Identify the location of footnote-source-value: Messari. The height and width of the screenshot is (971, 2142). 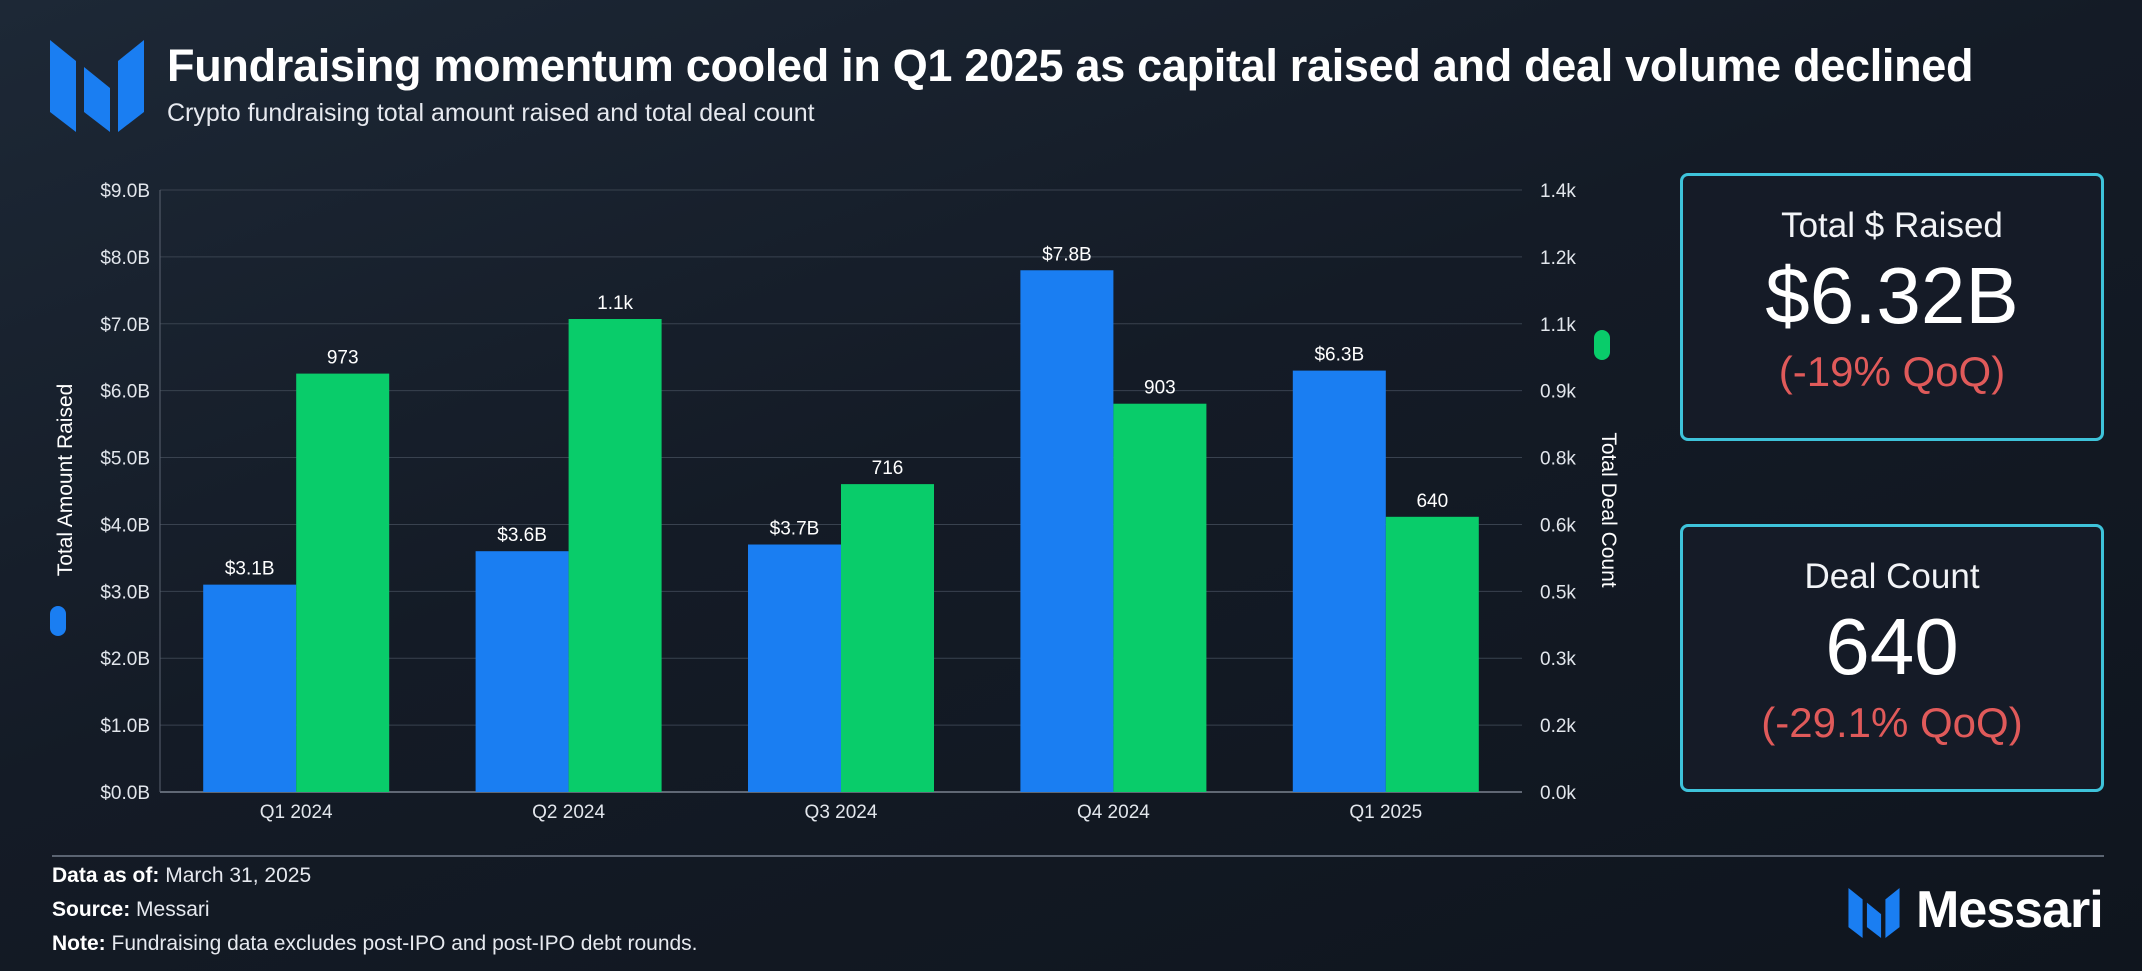
(173, 909).